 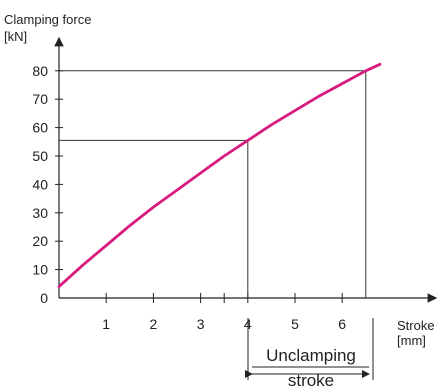 What do you see at coordinates (44, 298) in the screenshot?
I see `y-tick-label: 0` at bounding box center [44, 298].